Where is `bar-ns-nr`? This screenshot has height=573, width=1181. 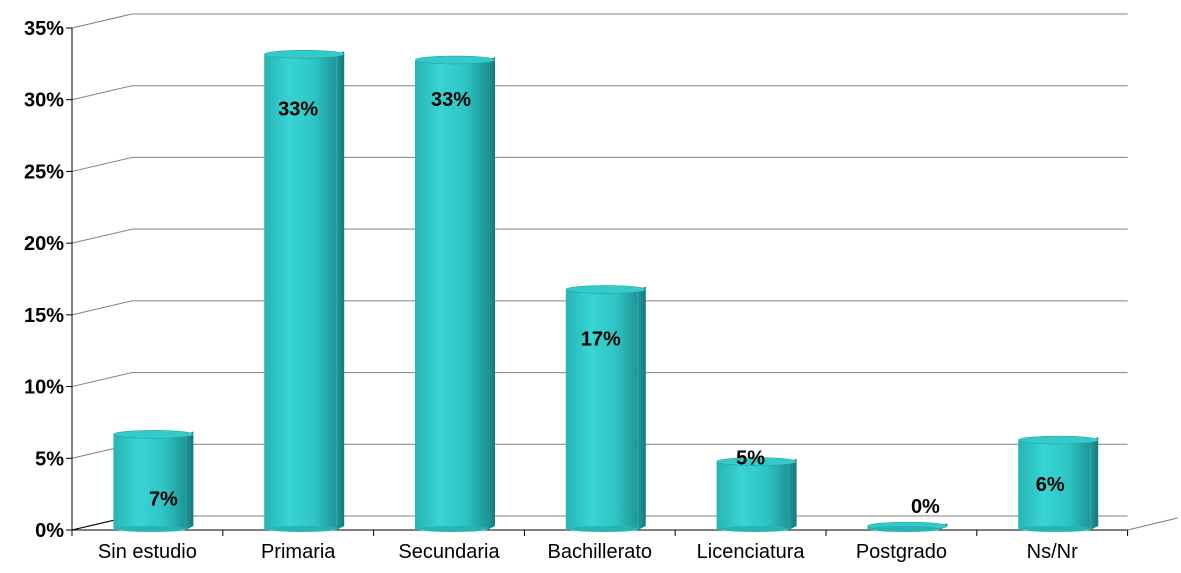 bar-ns-nr is located at coordinates (1058, 483).